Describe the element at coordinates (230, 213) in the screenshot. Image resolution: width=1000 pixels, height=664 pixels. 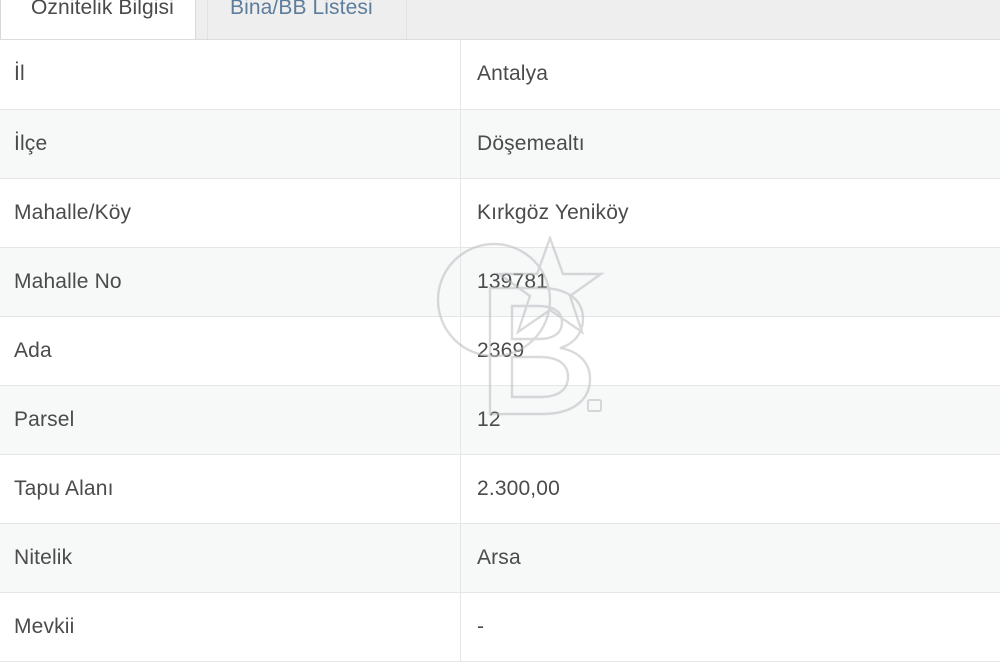
I see `row-label: Mahalle/Köy` at that location.